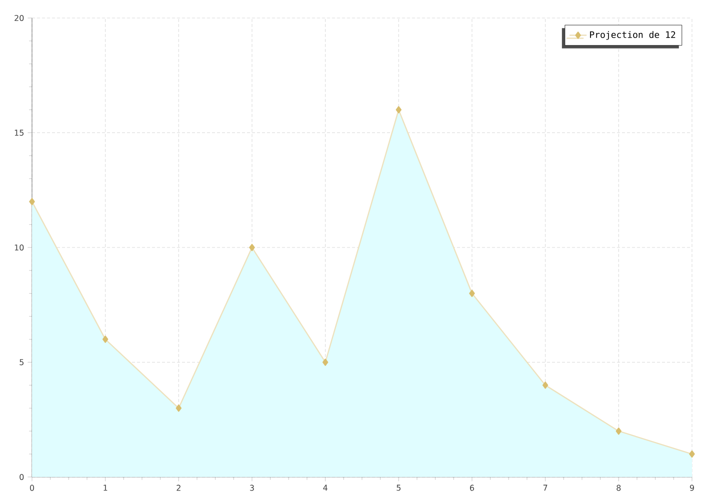  I want to click on y-tick-label: 0, so click(22, 477).